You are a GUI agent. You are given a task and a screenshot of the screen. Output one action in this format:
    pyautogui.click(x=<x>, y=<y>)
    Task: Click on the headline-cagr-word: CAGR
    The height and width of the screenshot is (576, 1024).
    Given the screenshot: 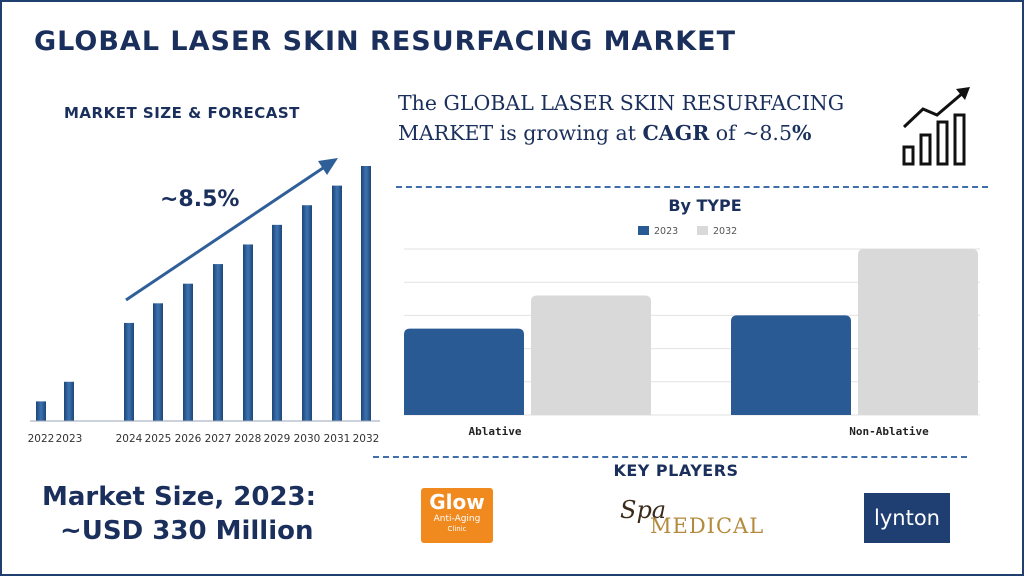 What is the action you would take?
    pyautogui.click(x=676, y=133)
    